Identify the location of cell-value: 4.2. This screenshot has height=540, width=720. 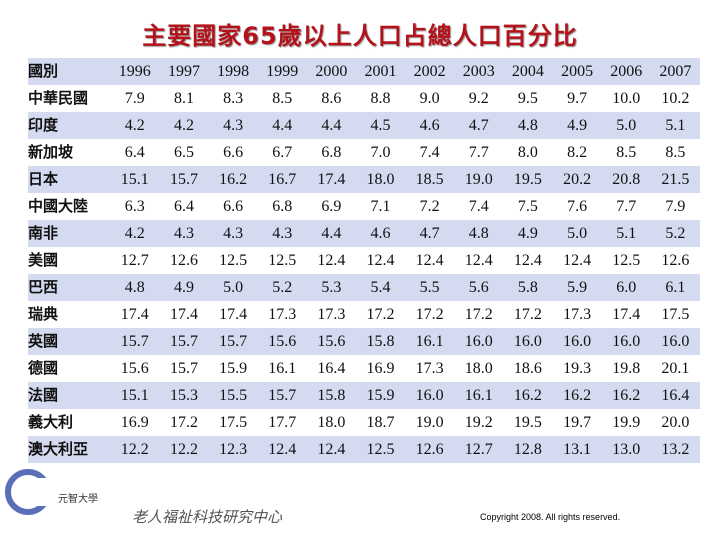
(135, 125).